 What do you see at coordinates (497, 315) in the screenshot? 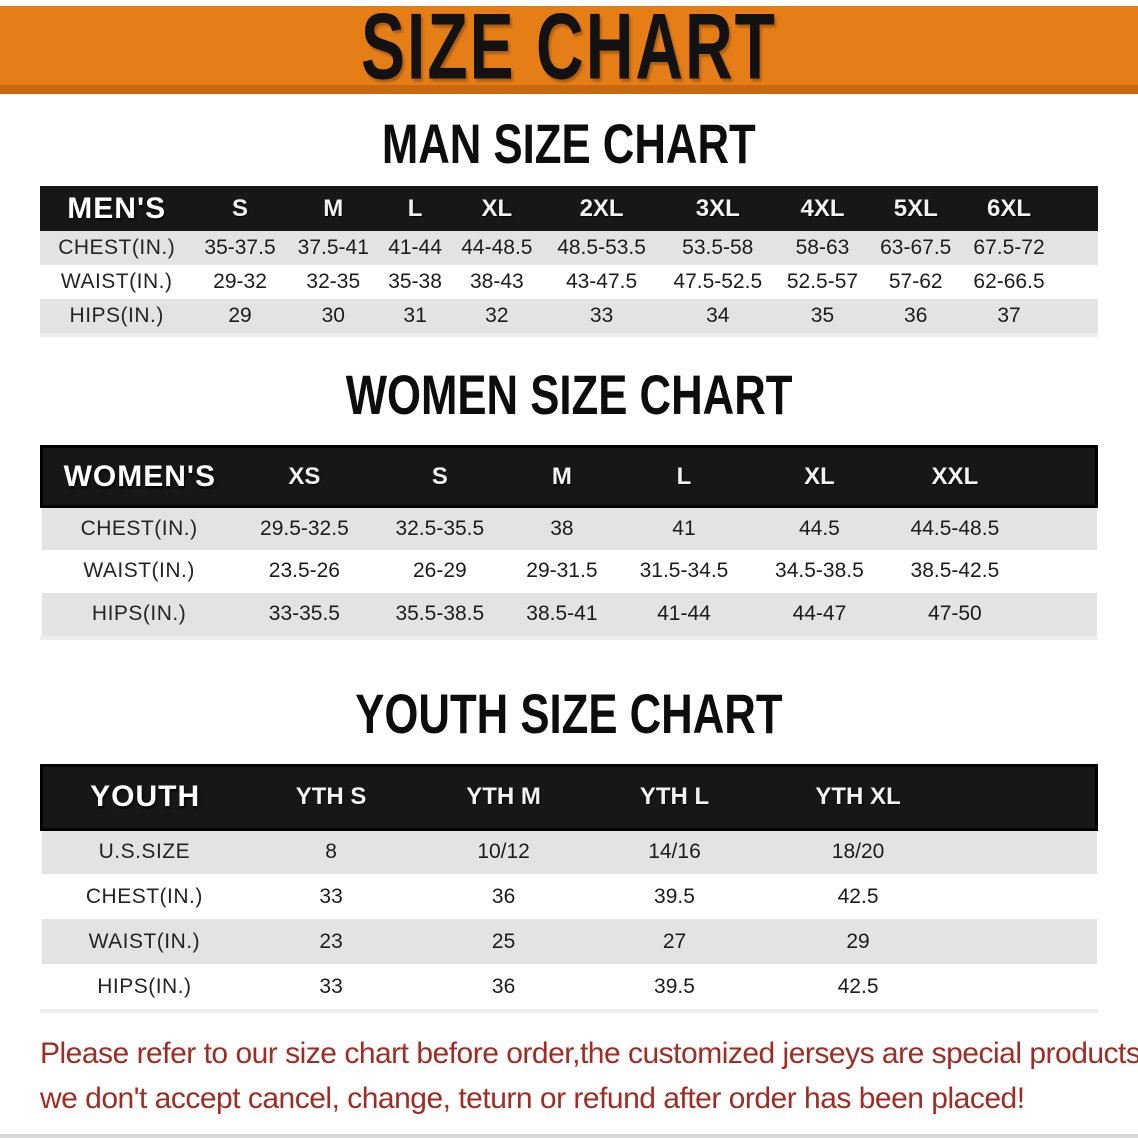
I see `measurement-value: 32` at bounding box center [497, 315].